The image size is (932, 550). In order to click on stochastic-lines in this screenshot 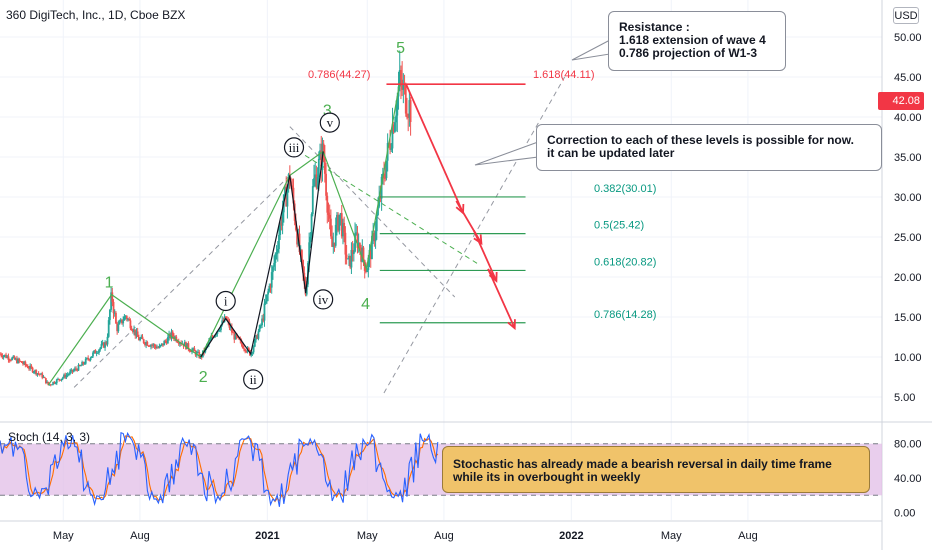, I will do `click(219, 469)`.